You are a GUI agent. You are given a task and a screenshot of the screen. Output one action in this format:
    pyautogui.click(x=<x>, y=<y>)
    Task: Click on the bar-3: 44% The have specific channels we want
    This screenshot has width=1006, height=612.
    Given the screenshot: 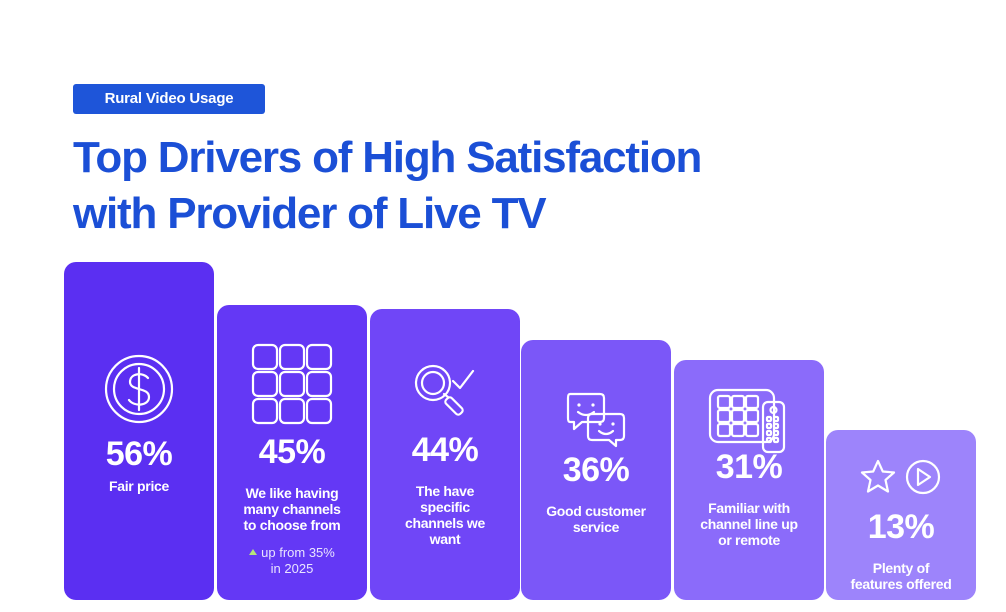 What is the action you would take?
    pyautogui.click(x=445, y=454)
    